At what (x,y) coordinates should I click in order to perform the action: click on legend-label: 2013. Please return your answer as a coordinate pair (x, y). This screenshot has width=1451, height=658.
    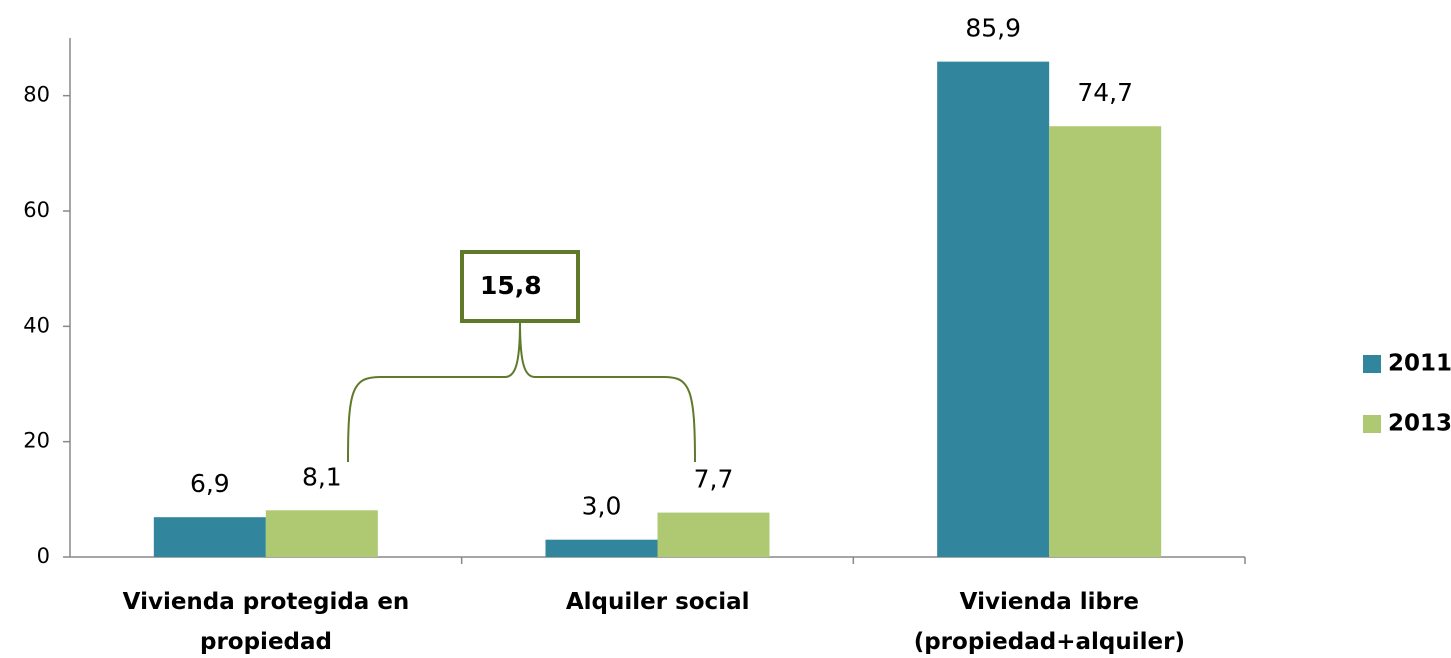
    Looking at the image, I should click on (1419, 424).